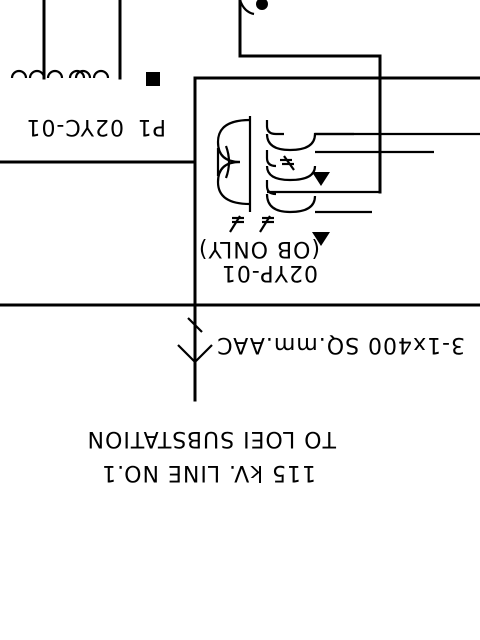 The image size is (480, 640). What do you see at coordinates (340, 344) in the screenshot?
I see `conductor-label: 3-1x400 SQ.mm.AAC` at bounding box center [340, 344].